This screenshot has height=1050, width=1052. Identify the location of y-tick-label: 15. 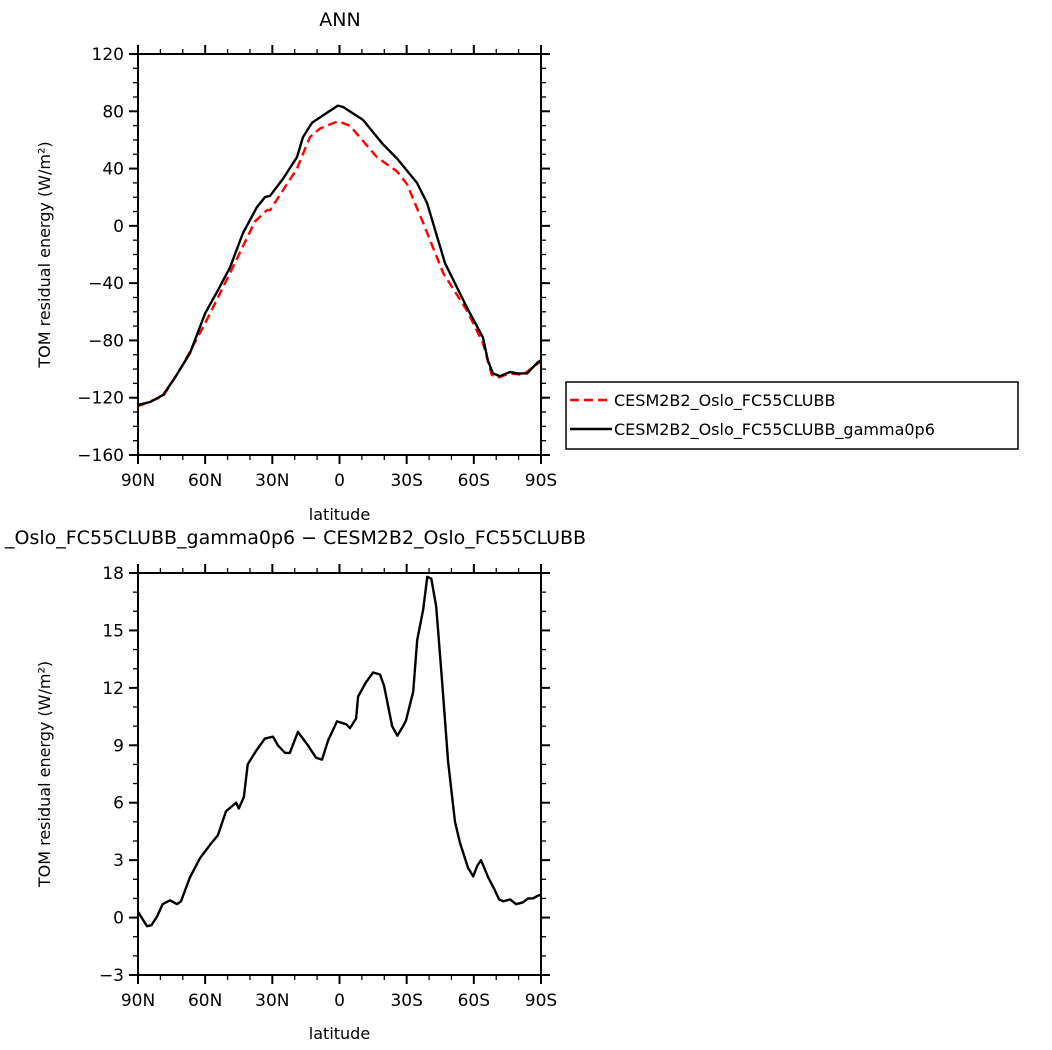
(113, 631).